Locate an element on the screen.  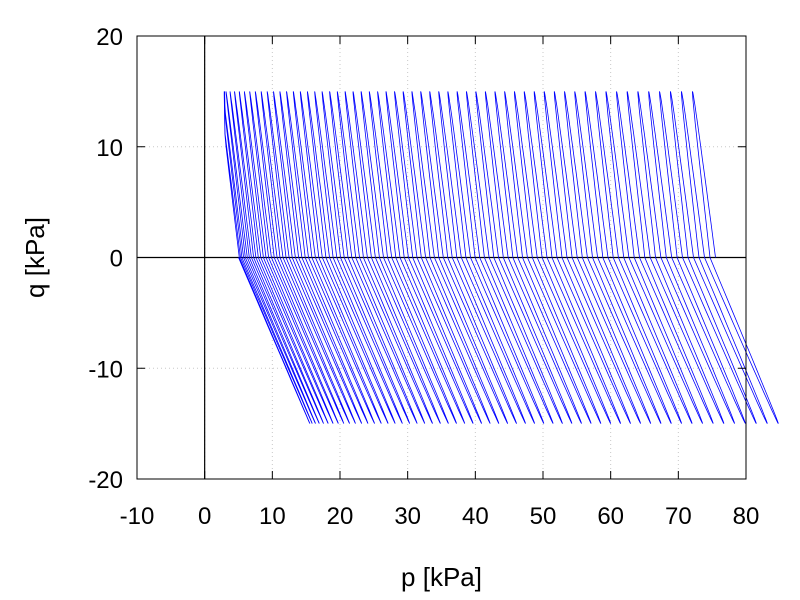
x-tick-label: 70 is located at coordinates (678, 516).